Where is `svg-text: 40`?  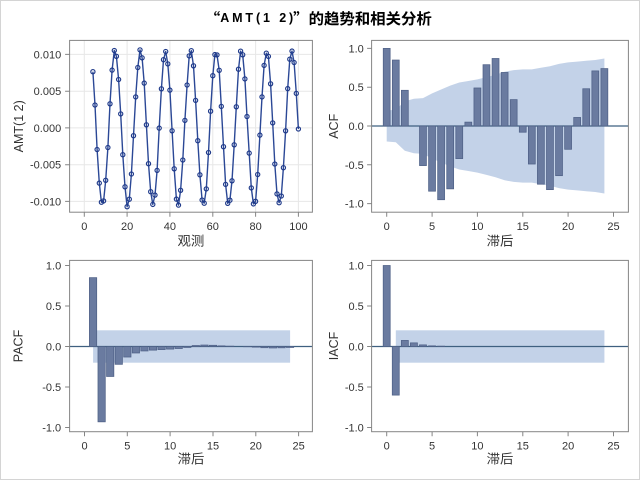
svg-text: 40 is located at coordinates (170, 227).